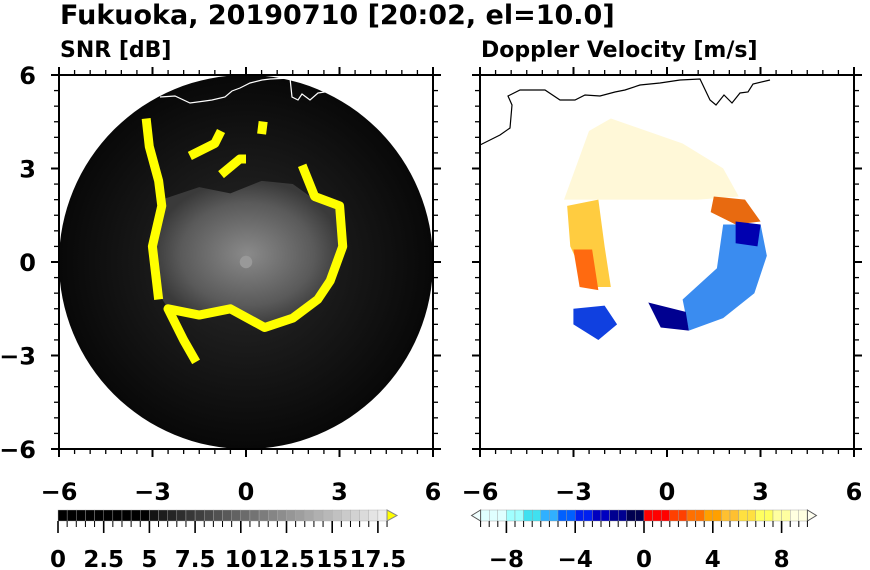 The width and height of the screenshot is (870, 570). What do you see at coordinates (337, 15) in the screenshot?
I see `figure-title: Fukuoka, 20190710 [20:02, el=10.0]` at bounding box center [337, 15].